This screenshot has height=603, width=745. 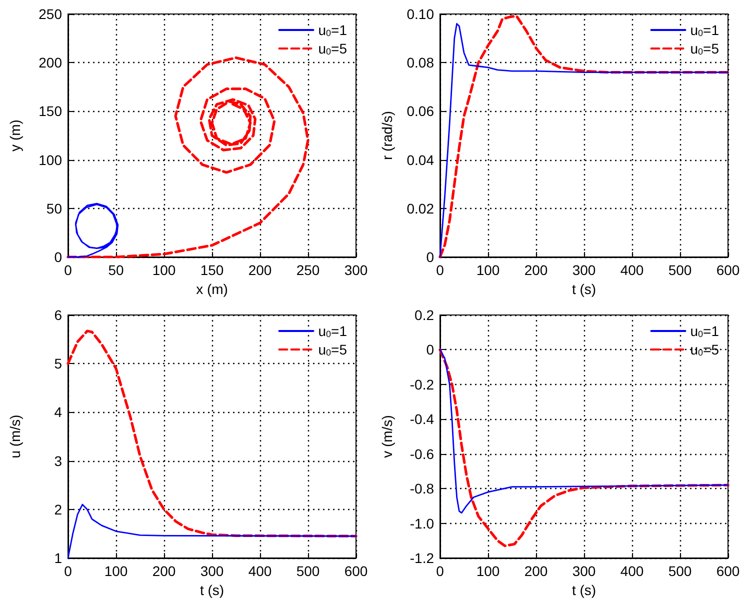 I want to click on y-axis-title: v (m/s), so click(x=387, y=436).